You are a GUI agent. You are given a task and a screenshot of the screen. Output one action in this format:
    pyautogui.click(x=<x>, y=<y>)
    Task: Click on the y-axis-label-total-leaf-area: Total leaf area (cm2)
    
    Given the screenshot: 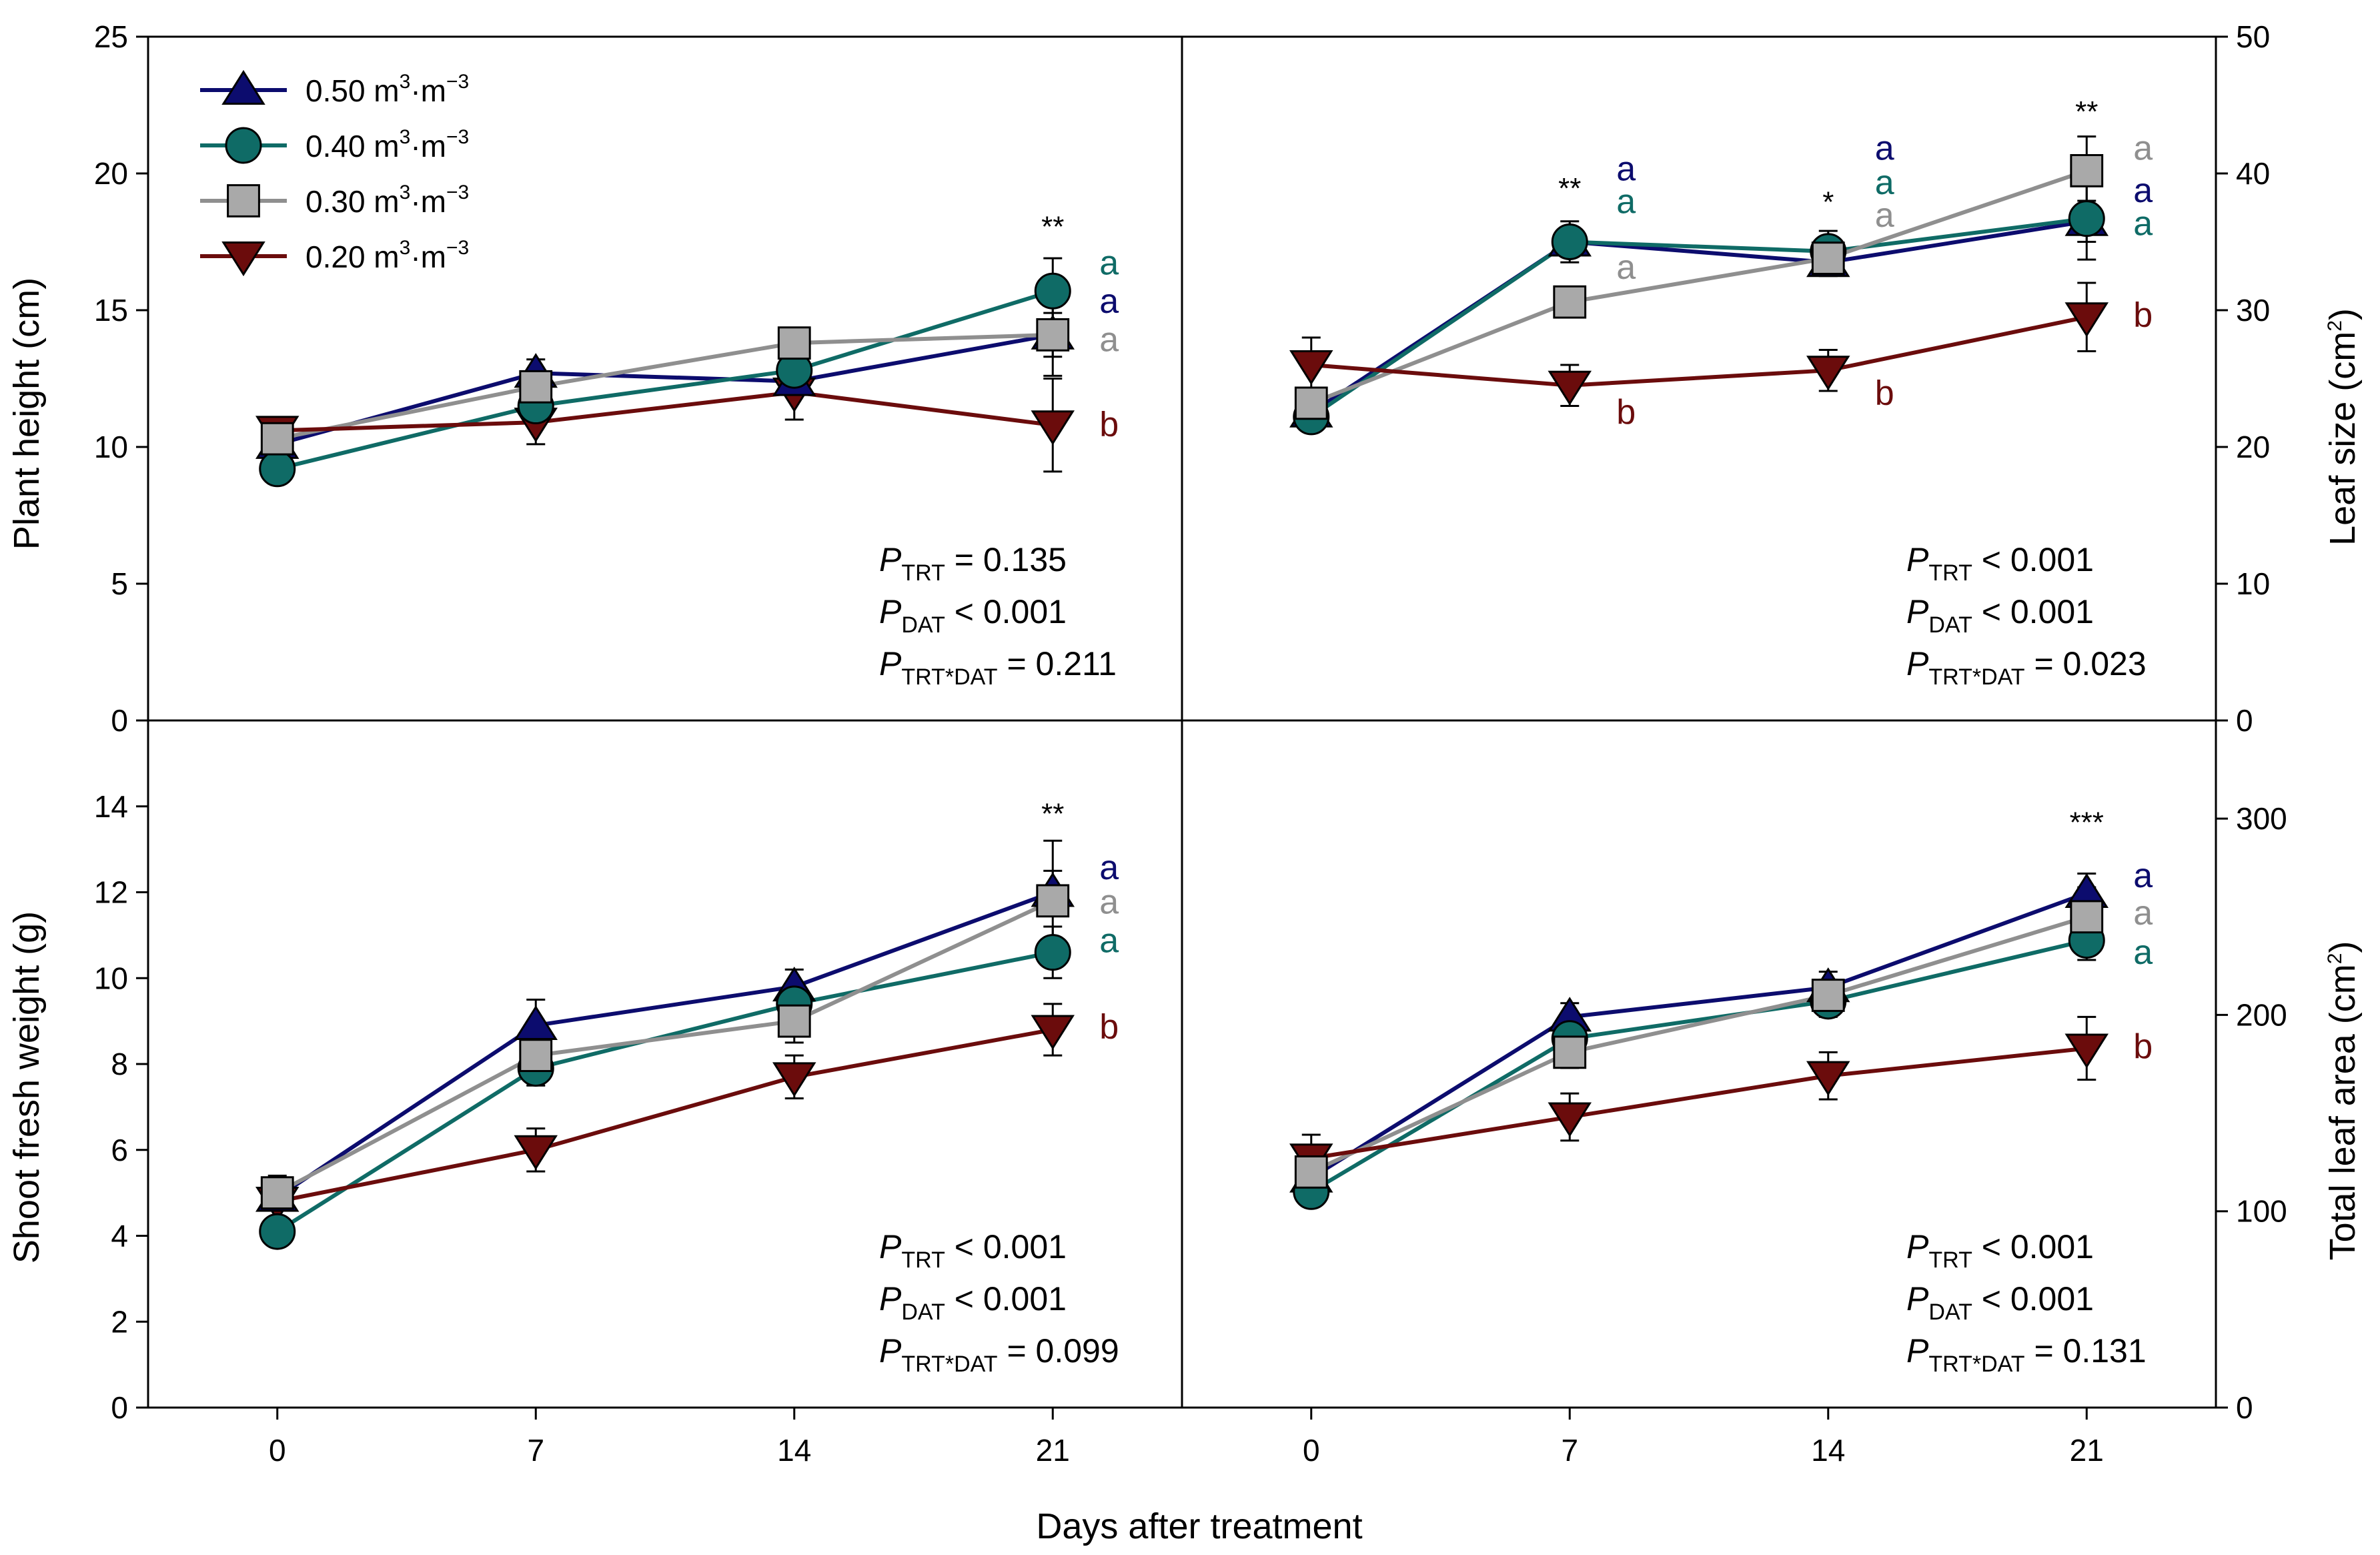 What is the action you would take?
    pyautogui.click(x=2343, y=1101)
    